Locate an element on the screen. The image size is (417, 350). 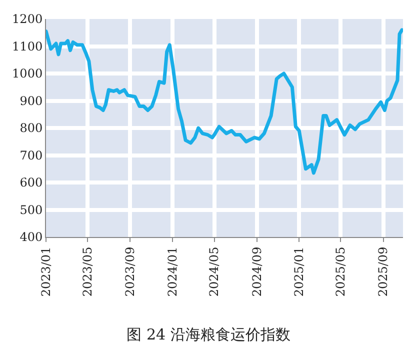
y-tick-label: 600 is located at coordinates (31, 183).